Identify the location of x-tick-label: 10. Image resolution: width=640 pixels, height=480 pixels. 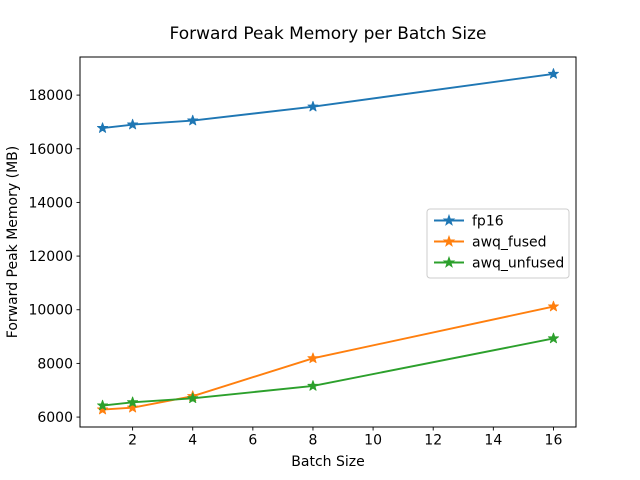
(373, 441).